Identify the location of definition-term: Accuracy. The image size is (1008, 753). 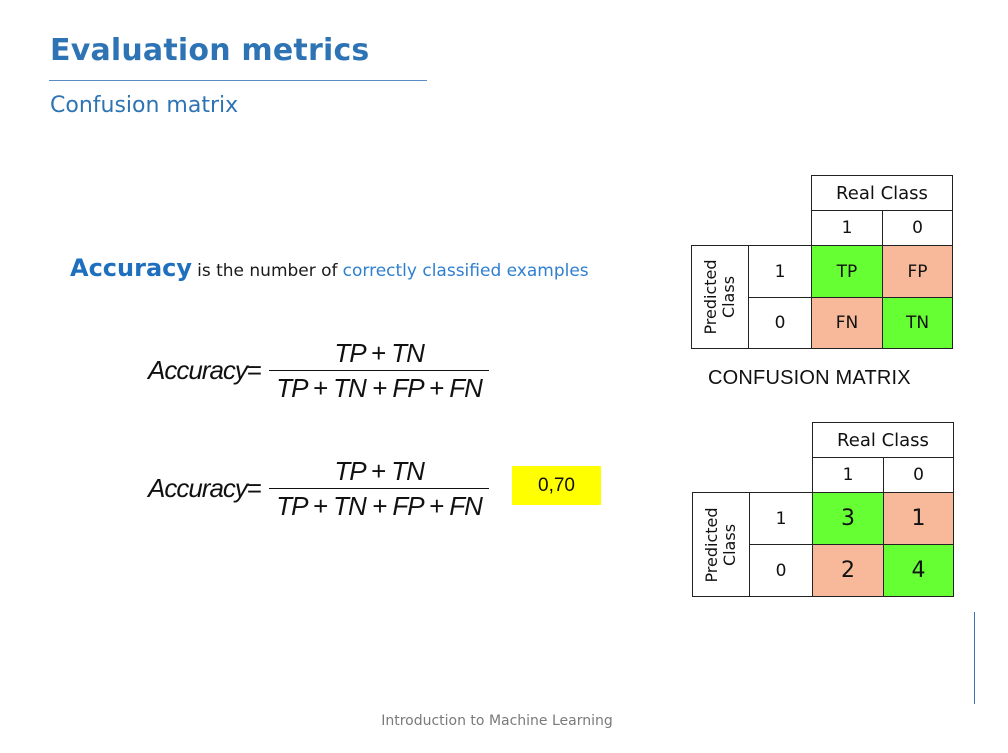
(131, 268).